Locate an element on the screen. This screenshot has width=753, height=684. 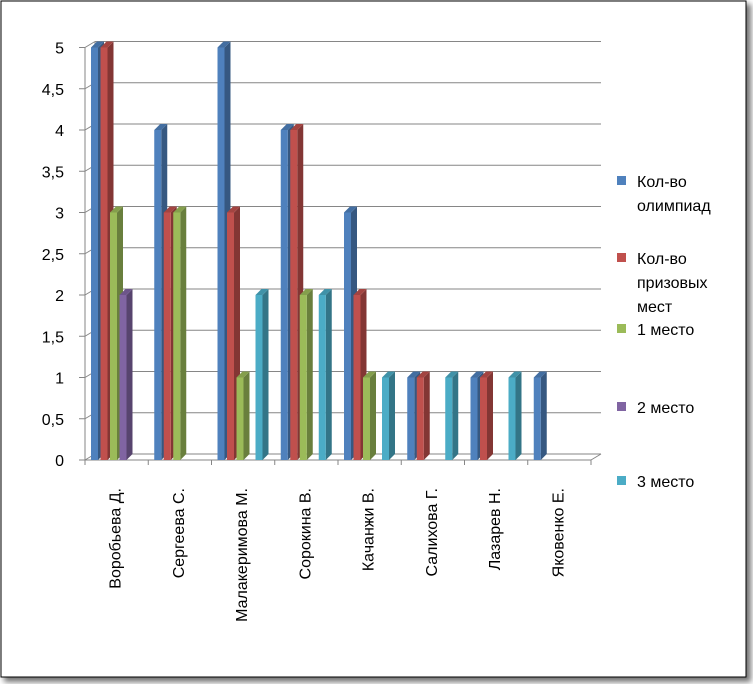
y-tick-label: 2,5 is located at coordinates (53, 255).